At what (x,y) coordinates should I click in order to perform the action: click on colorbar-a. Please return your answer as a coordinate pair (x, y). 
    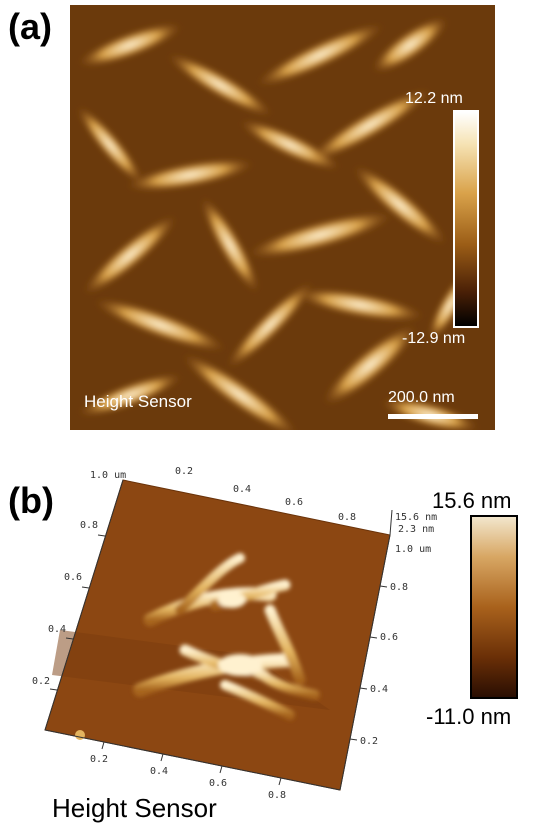
    Looking at the image, I should click on (466, 219).